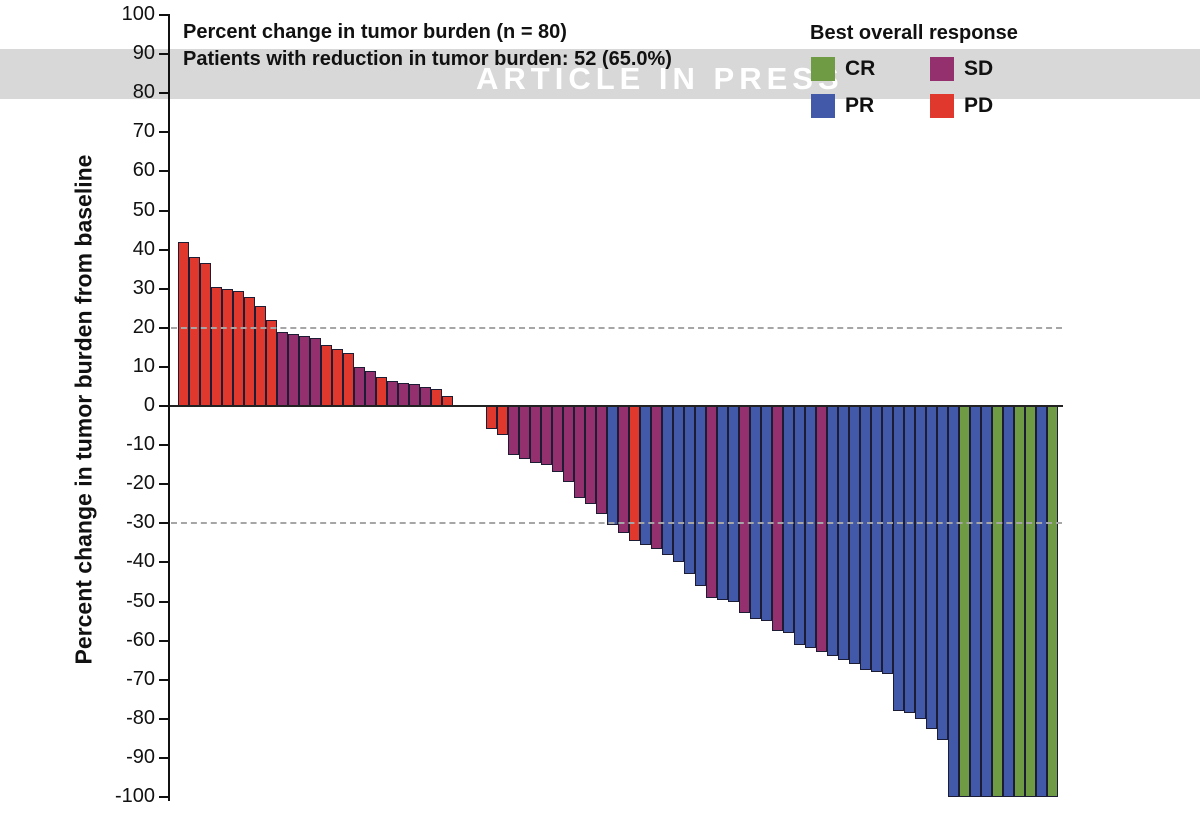 The height and width of the screenshot is (837, 1200). What do you see at coordinates (143, 287) in the screenshot?
I see `y-axis-tick-label: 30` at bounding box center [143, 287].